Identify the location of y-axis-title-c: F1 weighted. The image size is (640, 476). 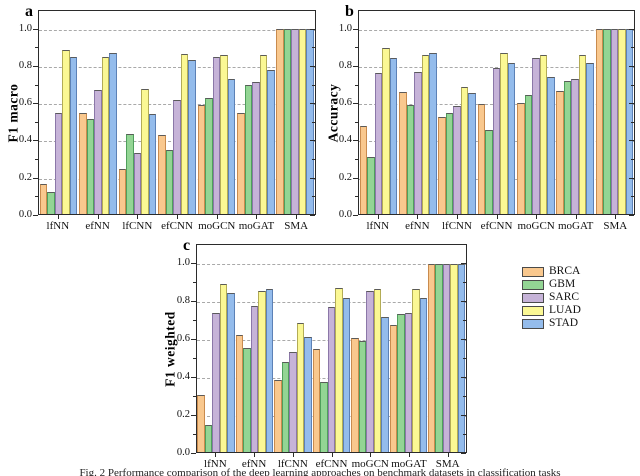
(169, 348).